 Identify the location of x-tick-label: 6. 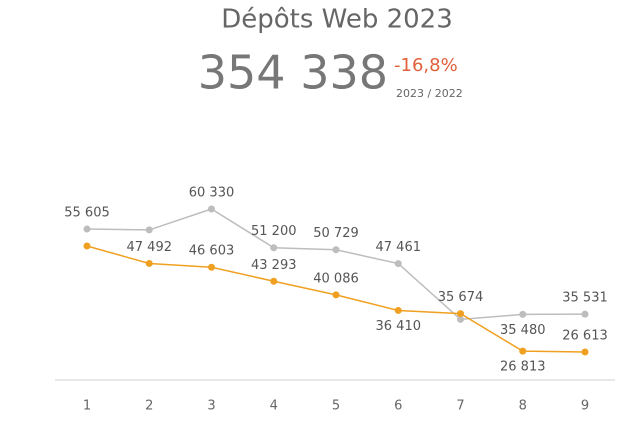
(398, 406).